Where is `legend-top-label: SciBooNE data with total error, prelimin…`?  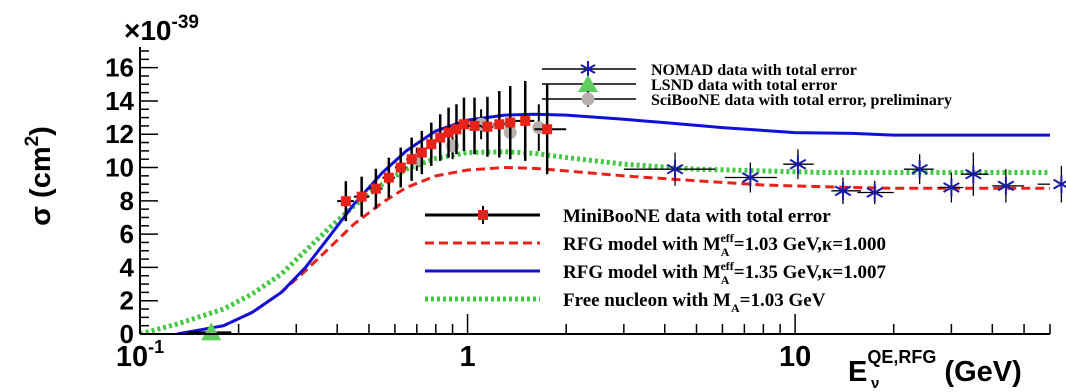
legend-top-label: SciBooNE data with total error, prelimin… is located at coordinates (801, 100).